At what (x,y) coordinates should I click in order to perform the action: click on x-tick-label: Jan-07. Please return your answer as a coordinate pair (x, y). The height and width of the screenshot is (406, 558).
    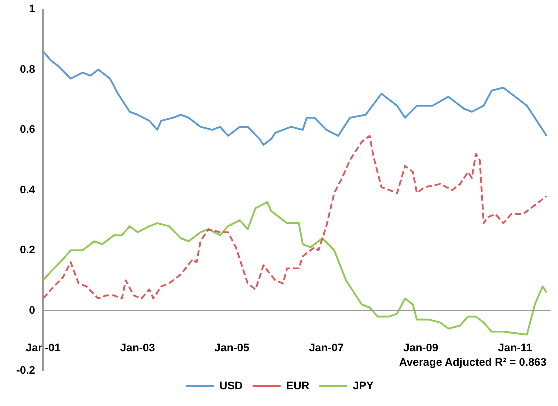
    Looking at the image, I should click on (326, 348).